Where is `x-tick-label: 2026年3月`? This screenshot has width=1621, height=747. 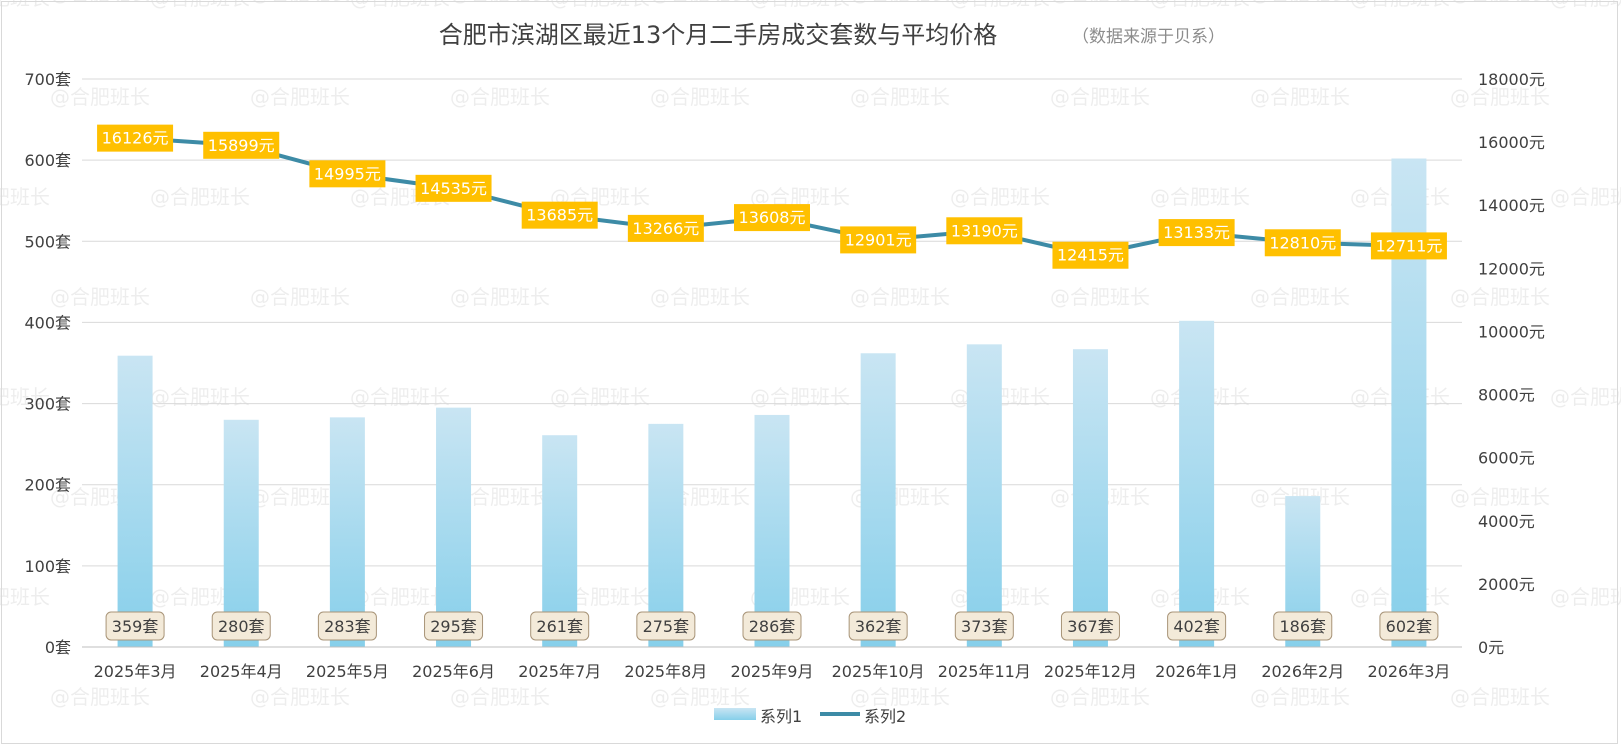
x-tick-label: 2026年3月 is located at coordinates (1408, 671).